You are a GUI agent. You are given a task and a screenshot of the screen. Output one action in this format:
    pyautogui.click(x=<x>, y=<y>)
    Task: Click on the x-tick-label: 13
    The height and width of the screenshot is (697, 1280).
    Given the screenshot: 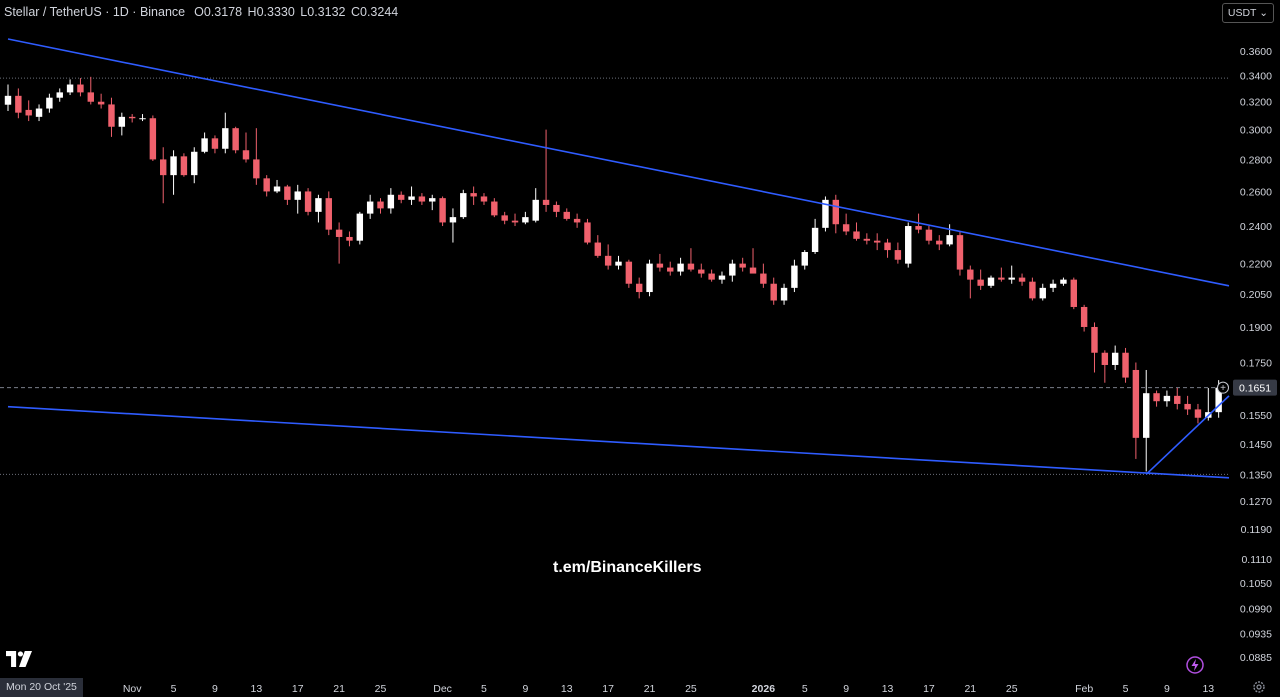 What is the action you would take?
    pyautogui.click(x=888, y=689)
    